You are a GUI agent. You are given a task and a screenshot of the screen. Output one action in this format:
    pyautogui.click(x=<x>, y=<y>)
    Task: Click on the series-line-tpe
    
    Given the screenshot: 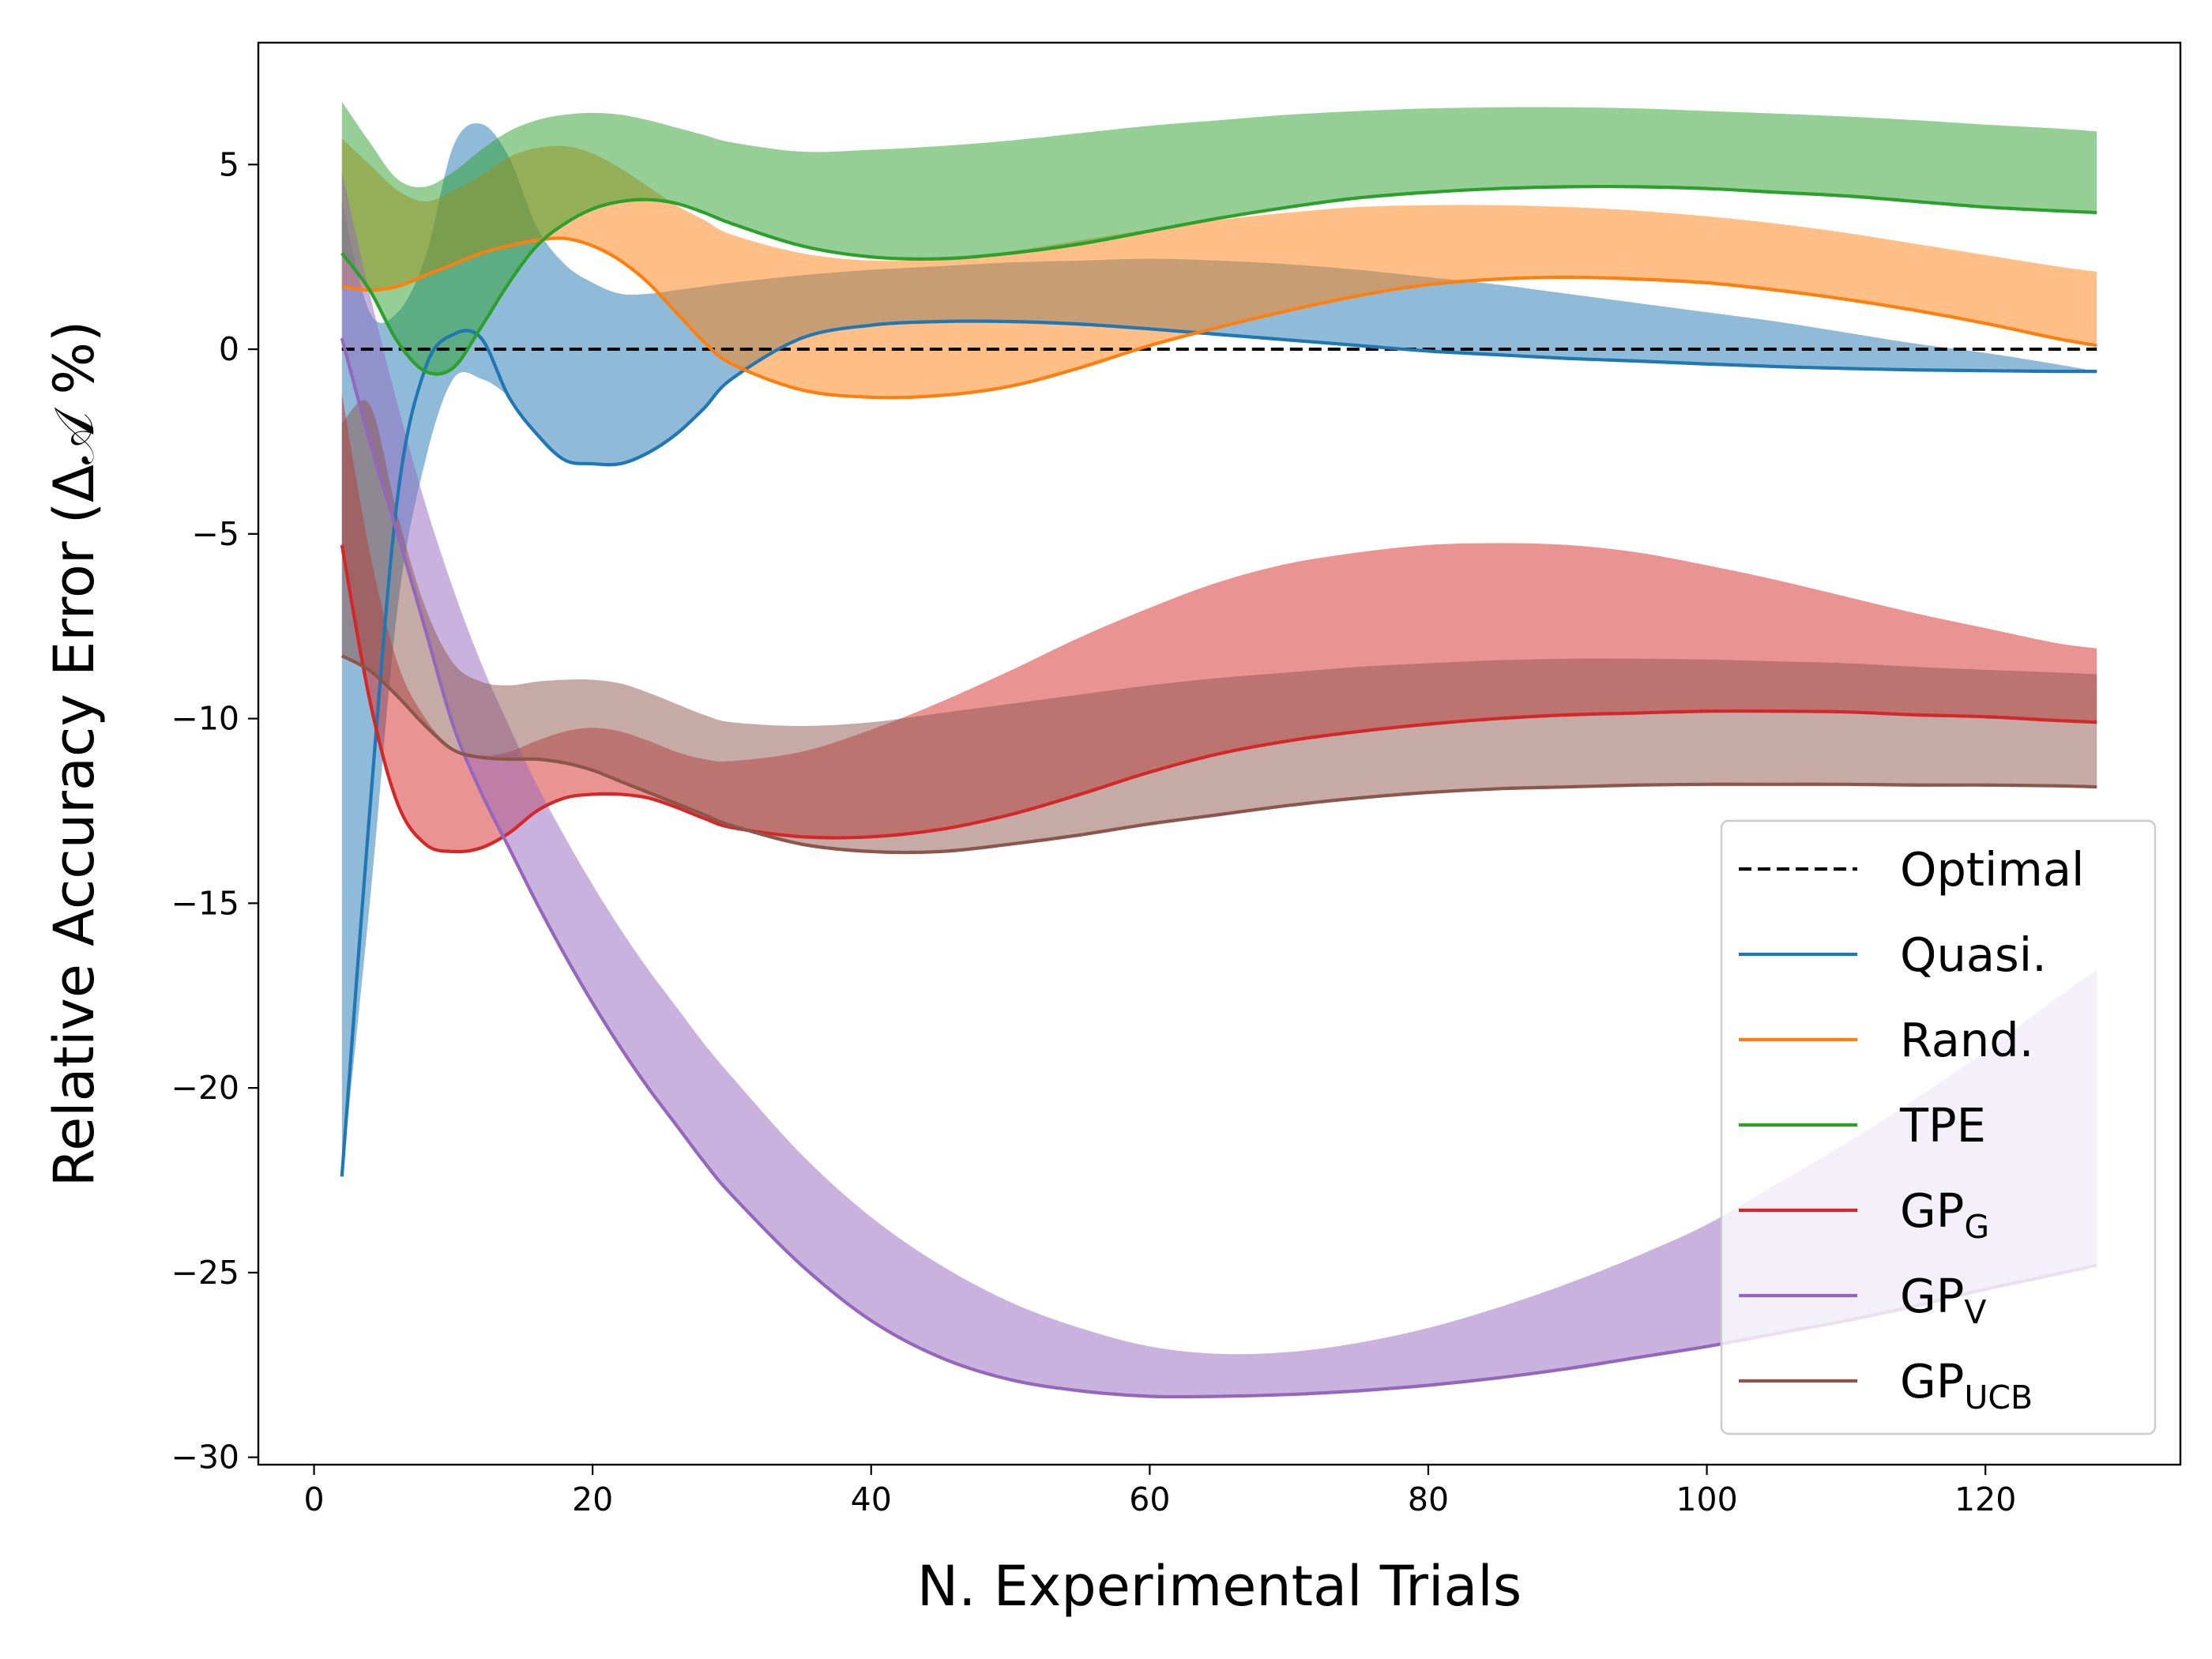 What is the action you would take?
    pyautogui.click(x=1219, y=280)
    